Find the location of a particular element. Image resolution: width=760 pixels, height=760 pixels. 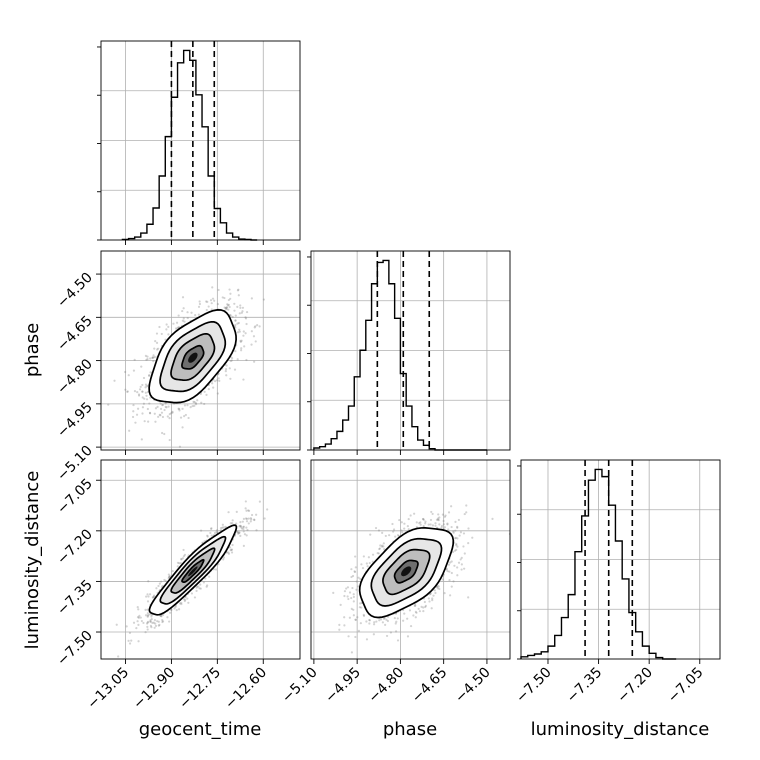

panel-frame-phase-vs-luminosity_distance is located at coordinates (410, 559).